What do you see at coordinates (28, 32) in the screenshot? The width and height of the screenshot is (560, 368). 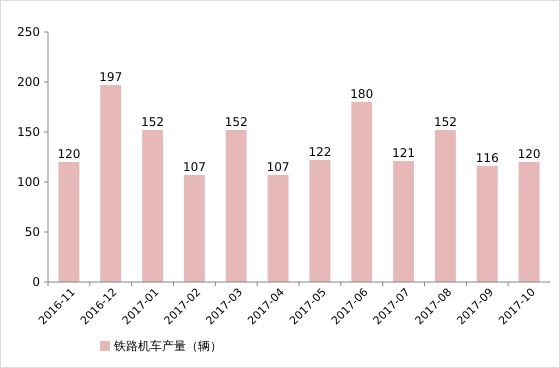 I see `y-tick-label: 250` at bounding box center [28, 32].